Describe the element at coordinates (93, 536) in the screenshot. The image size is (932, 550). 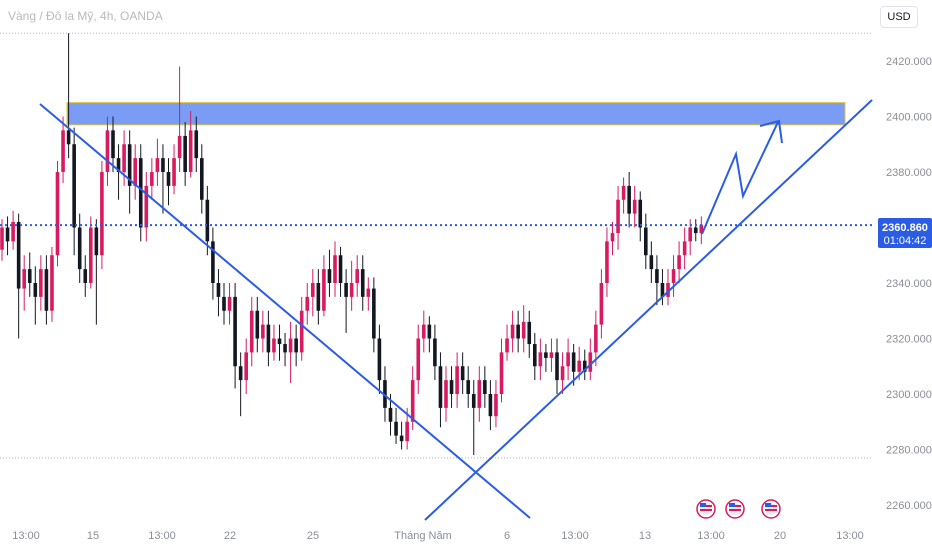
I see `x-tick-label: 15` at that location.